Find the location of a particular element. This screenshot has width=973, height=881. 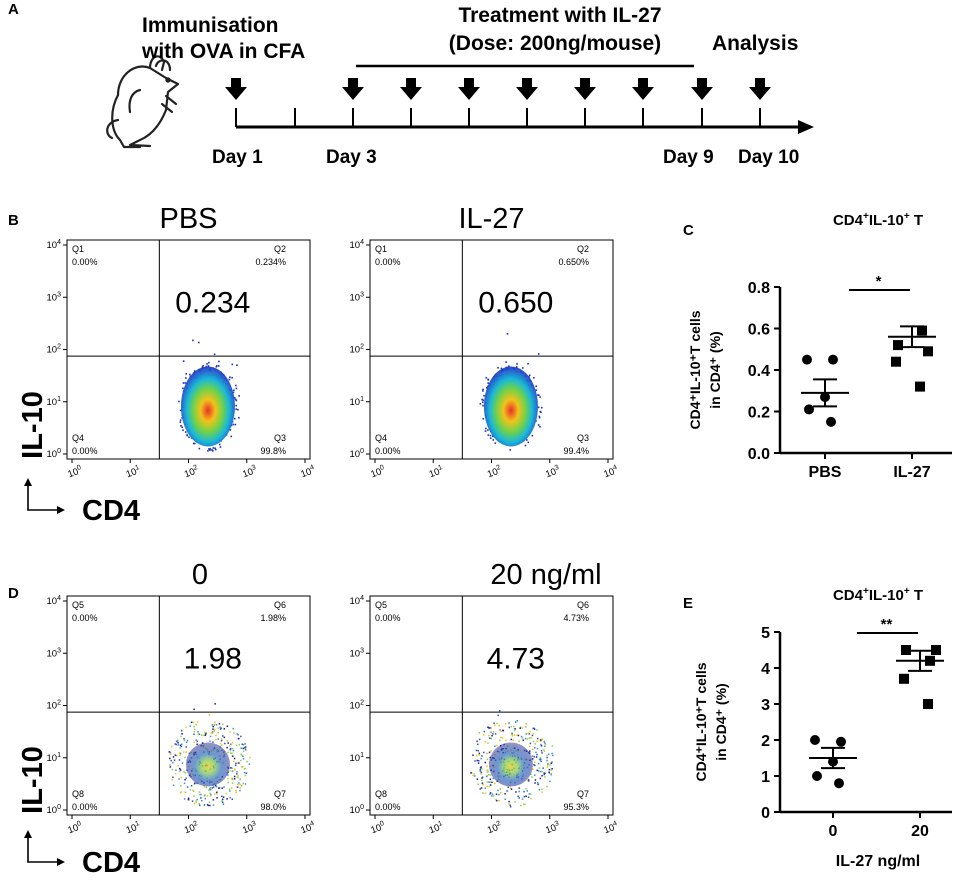

quadrant-pct-ur: 0.234% is located at coordinates (270, 262).